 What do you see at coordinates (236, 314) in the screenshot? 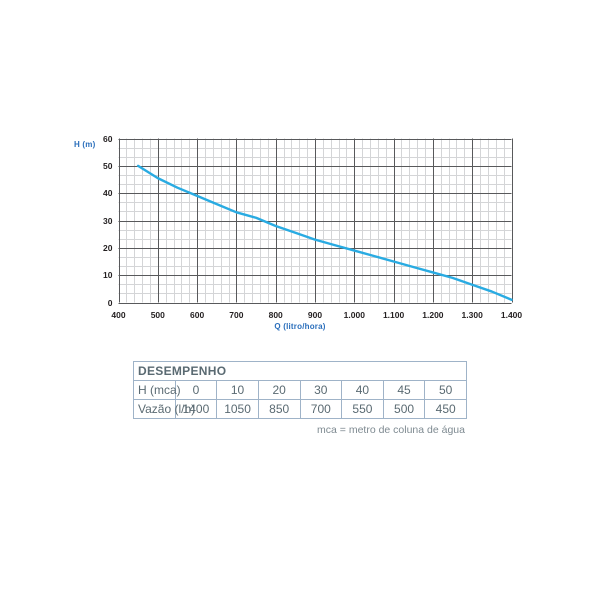
I see `x-tick-label: 700` at bounding box center [236, 314].